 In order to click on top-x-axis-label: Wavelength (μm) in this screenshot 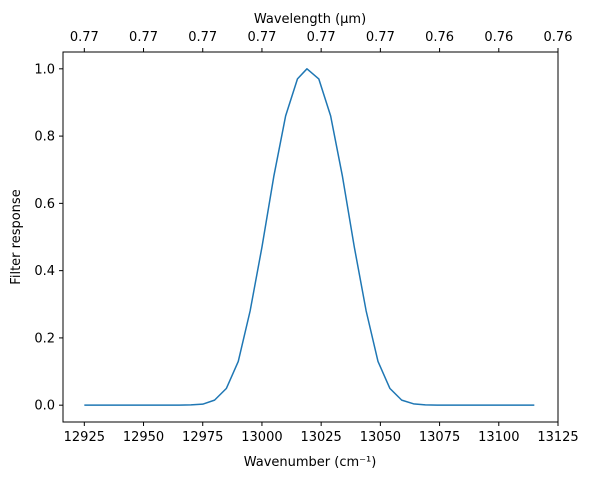, I will do `click(310, 19)`.